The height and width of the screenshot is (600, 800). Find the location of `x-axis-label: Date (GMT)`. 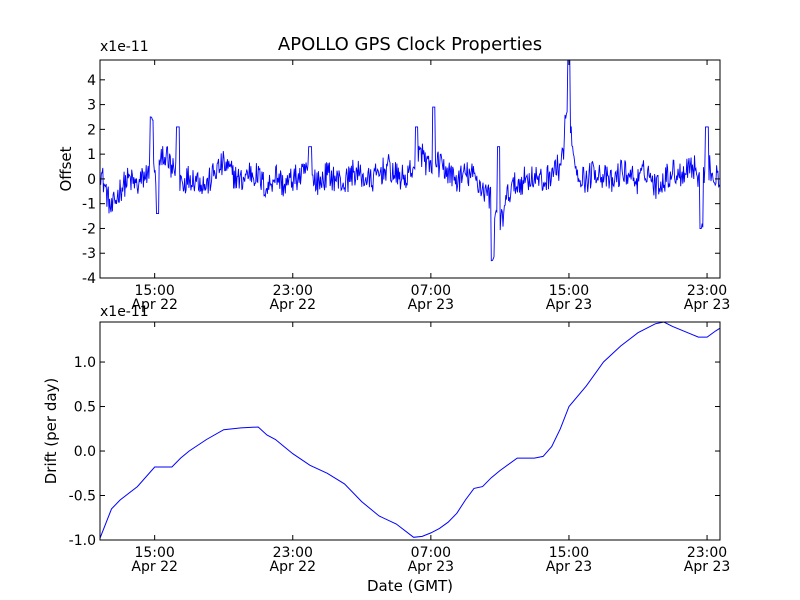

x-axis-label: Date (GMT) is located at coordinates (410, 586).